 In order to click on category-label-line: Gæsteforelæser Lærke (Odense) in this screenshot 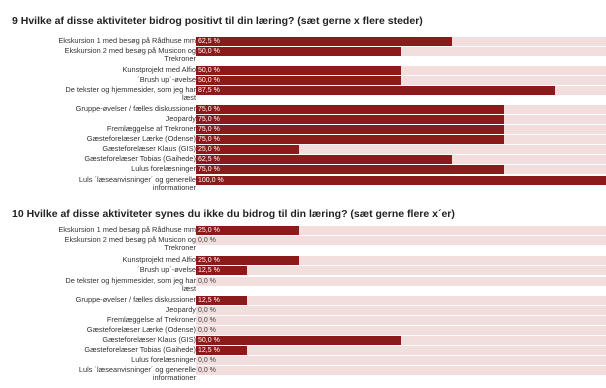, I will do `click(141, 329)`.